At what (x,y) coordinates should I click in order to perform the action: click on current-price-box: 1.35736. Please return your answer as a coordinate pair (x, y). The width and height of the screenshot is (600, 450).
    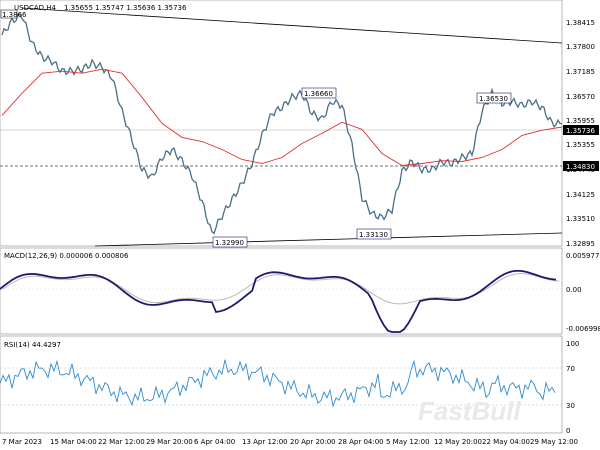
    Looking at the image, I should click on (581, 130).